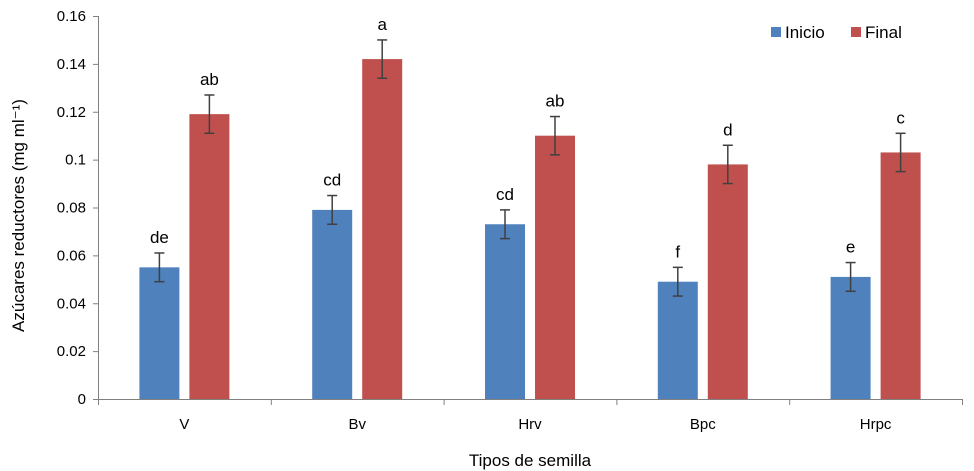  I want to click on x-tick-label: Hrv, so click(530, 424).